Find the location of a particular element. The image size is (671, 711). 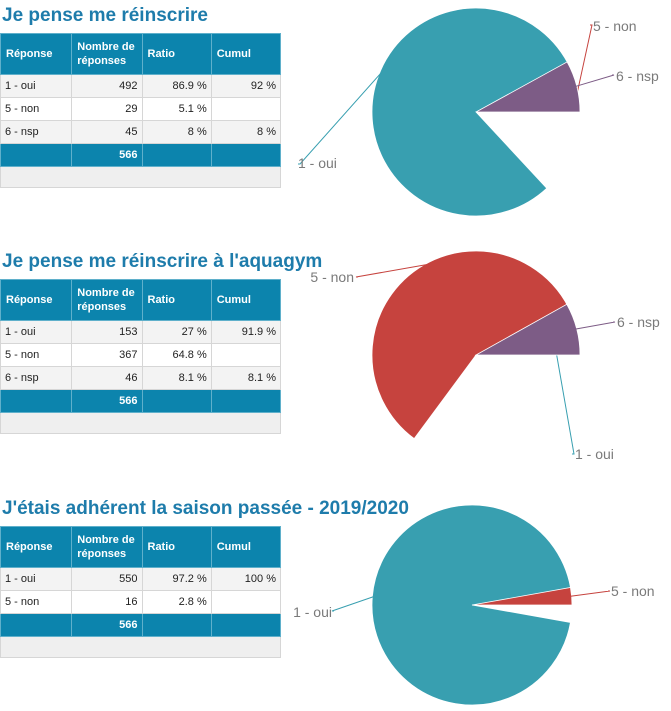

cell-ratio: 27 % is located at coordinates (176, 332).